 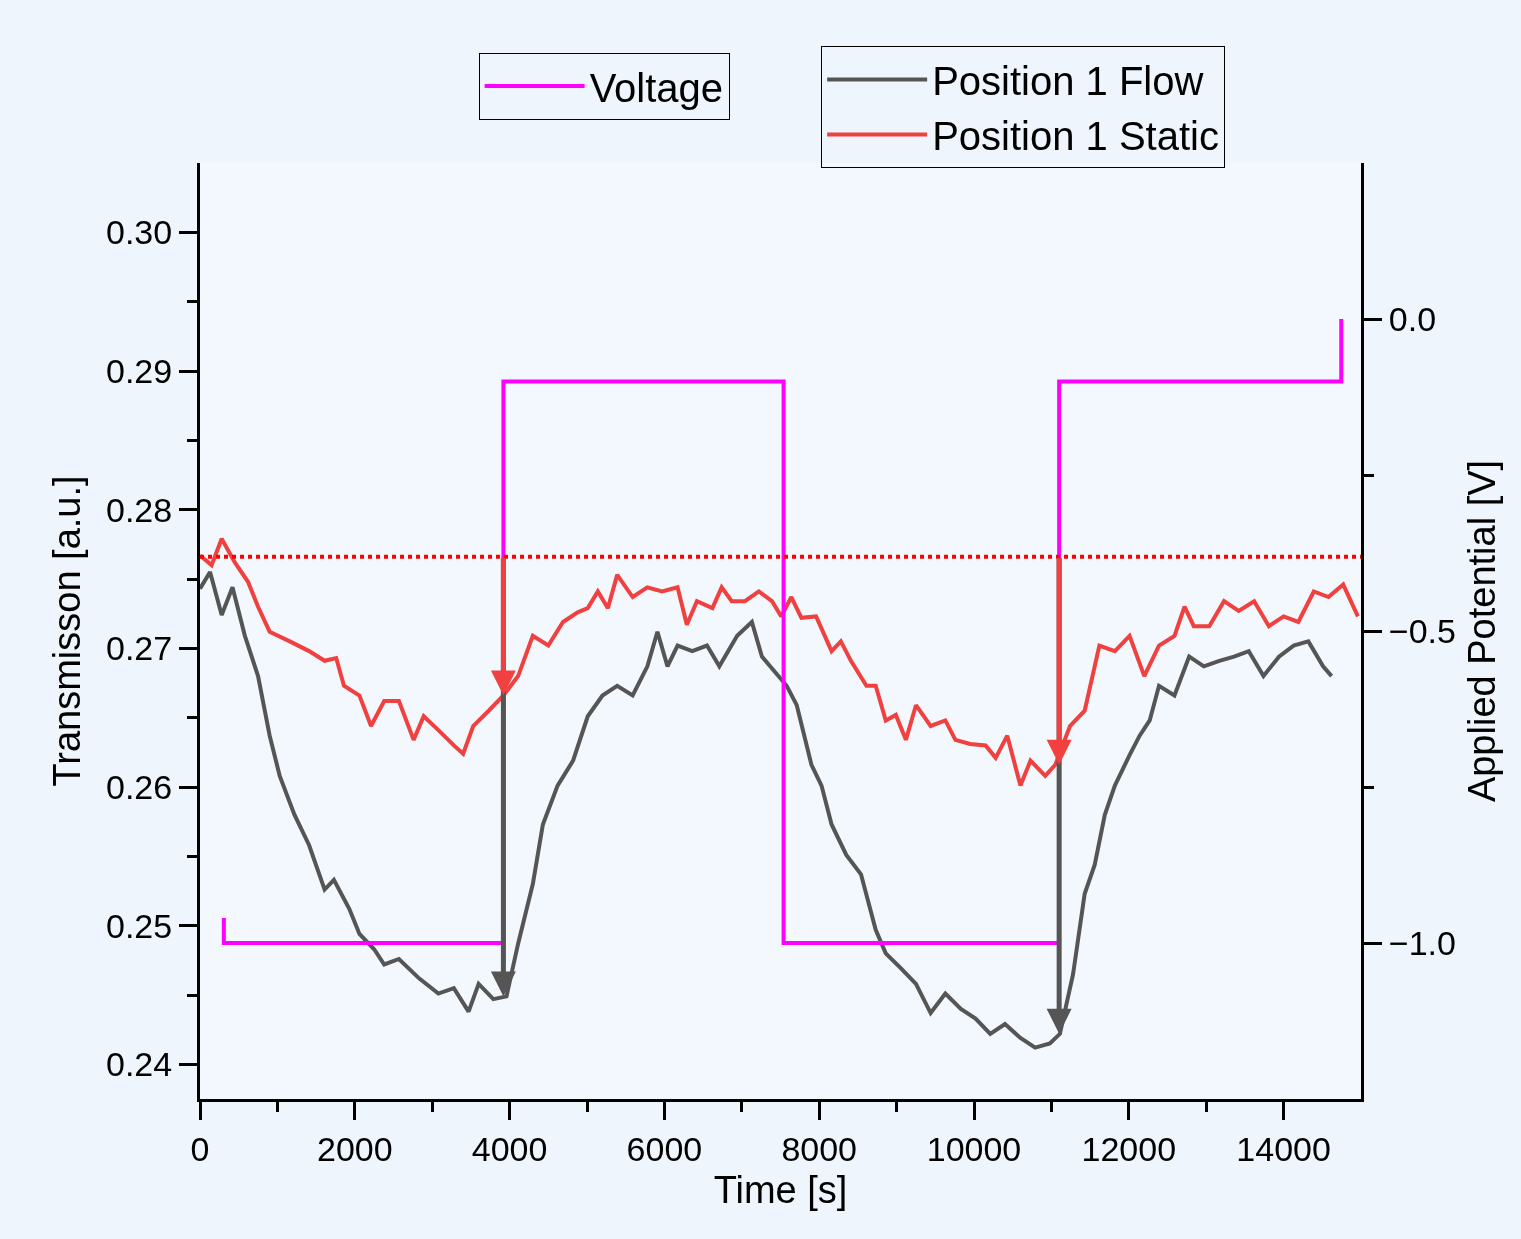 What do you see at coordinates (139, 648) in the screenshot?
I see `y-tick-label: 0.27` at bounding box center [139, 648].